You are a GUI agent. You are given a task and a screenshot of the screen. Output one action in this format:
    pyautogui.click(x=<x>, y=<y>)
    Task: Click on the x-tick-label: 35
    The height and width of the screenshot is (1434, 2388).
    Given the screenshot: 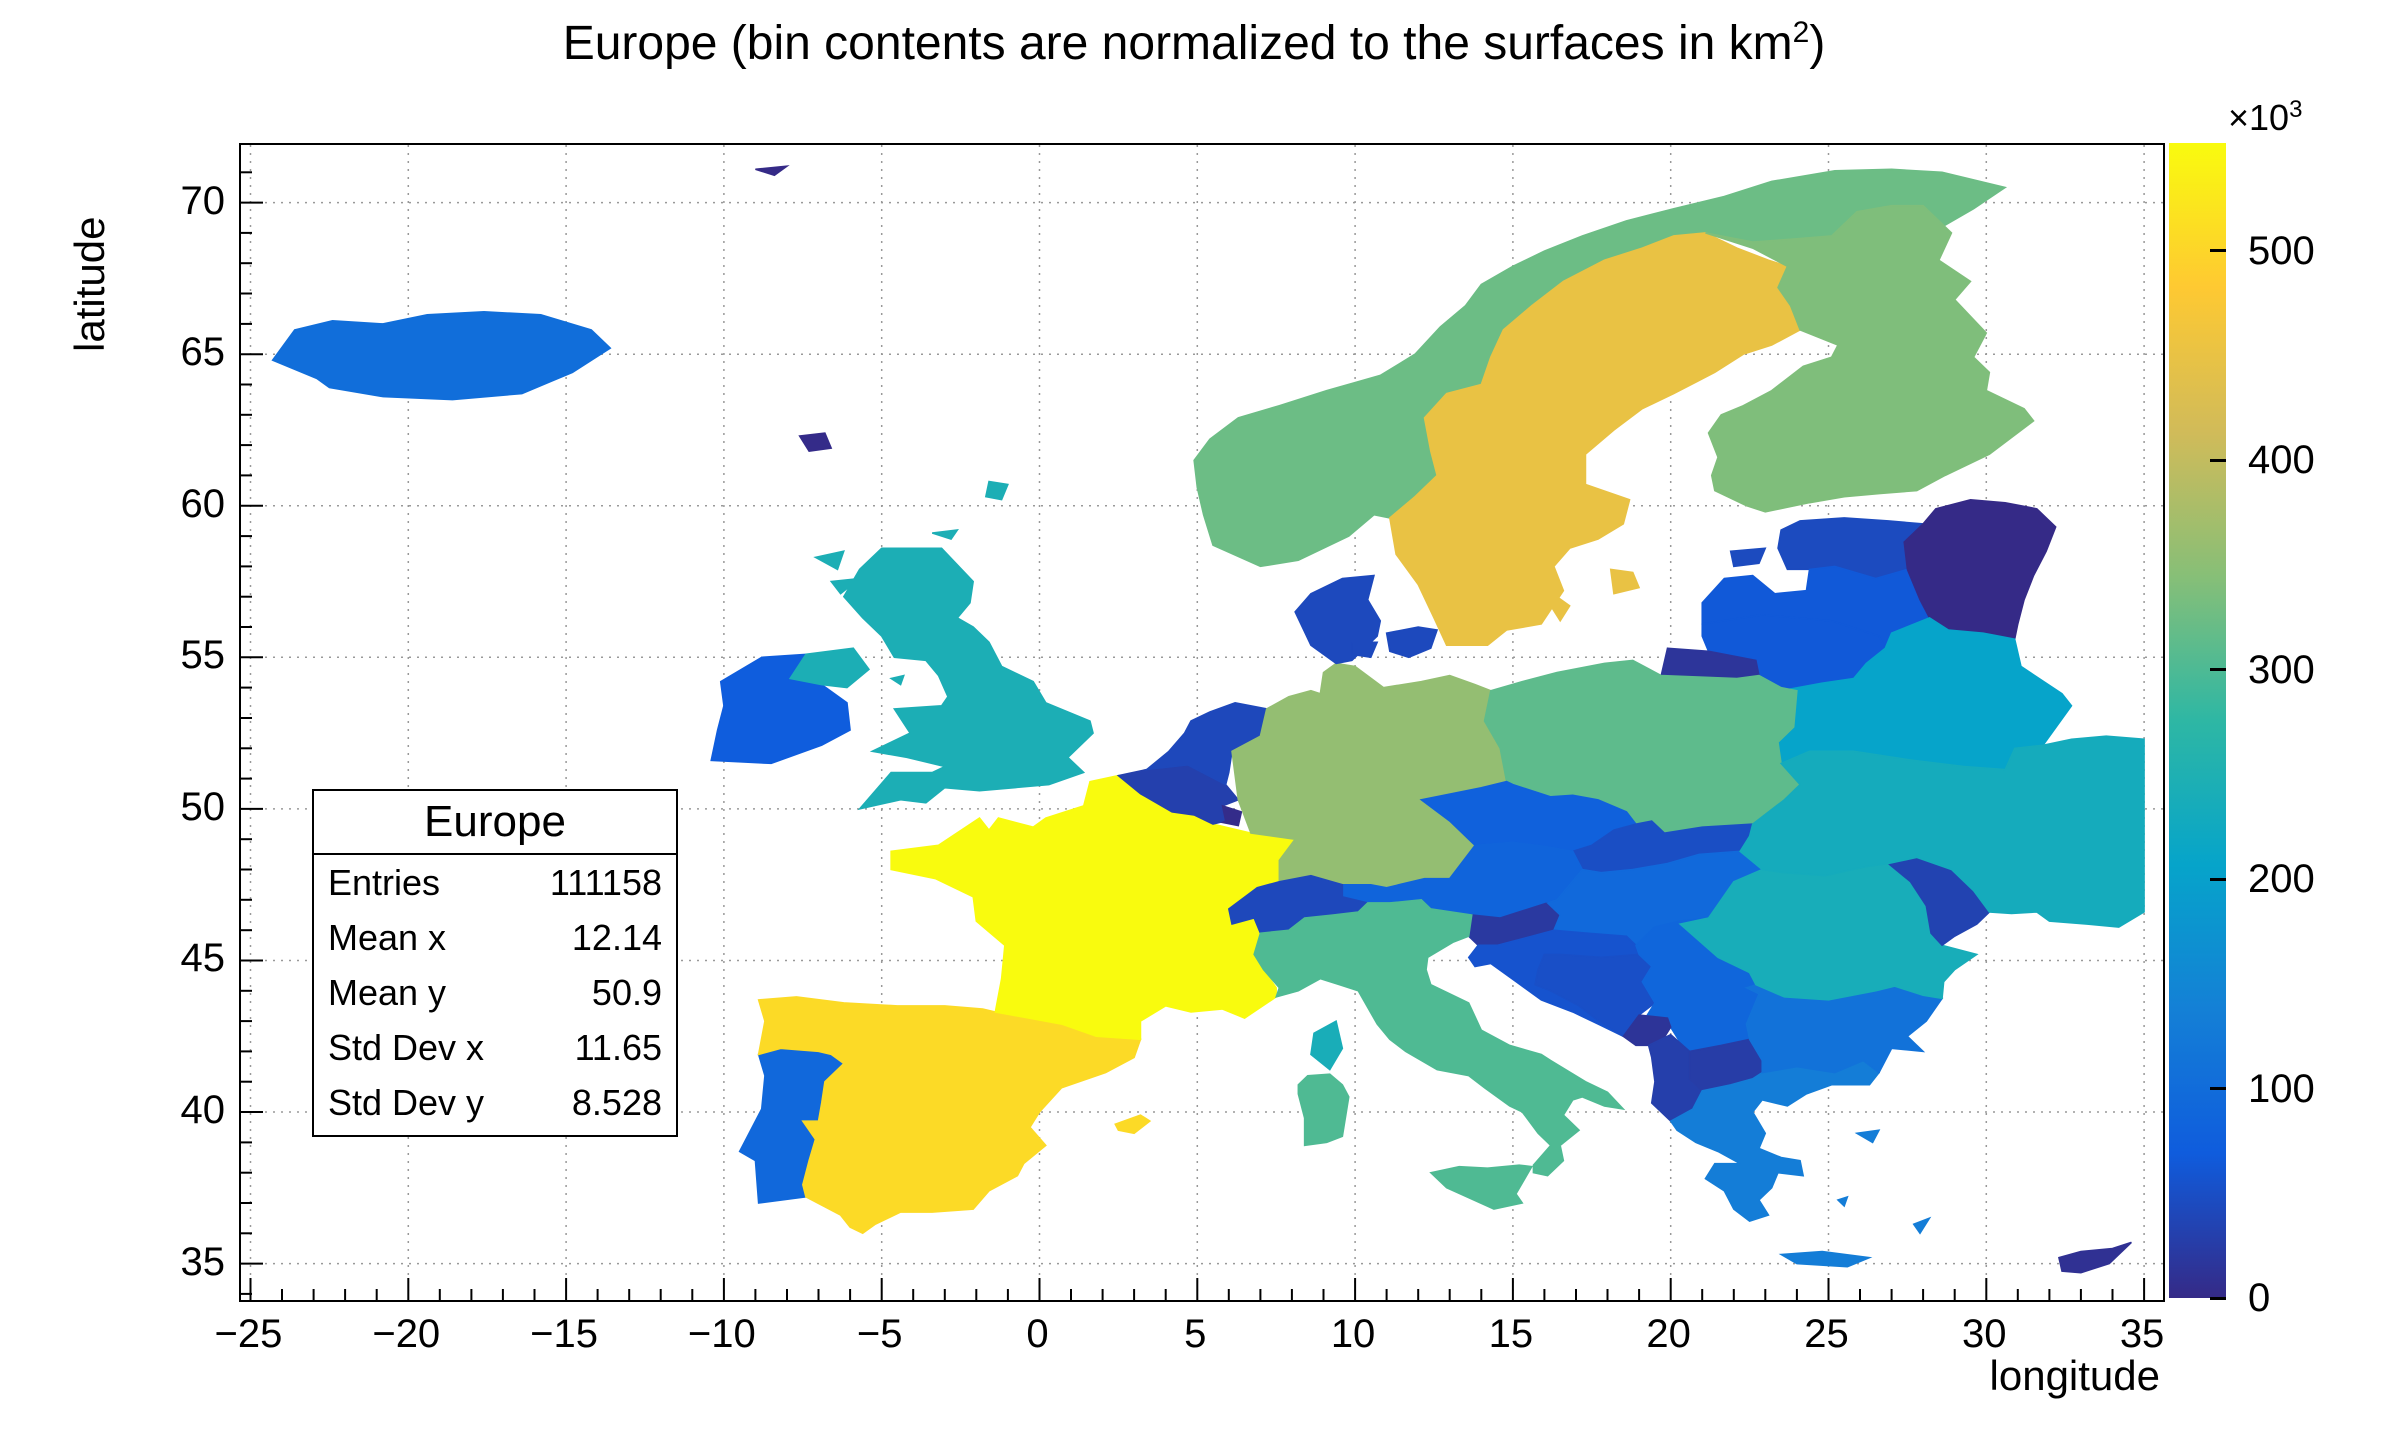 What is the action you would take?
    pyautogui.click(x=2142, y=1334)
    